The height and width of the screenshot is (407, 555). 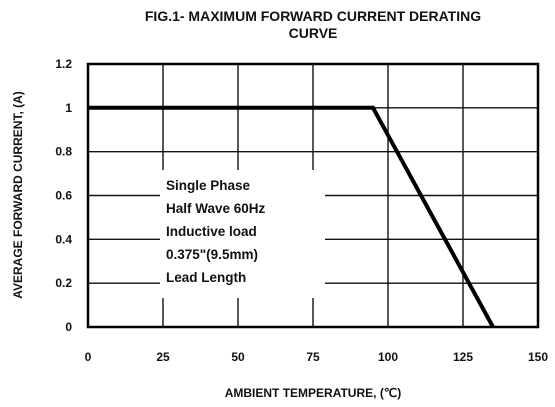 I want to click on annotation-background, so click(x=242, y=234).